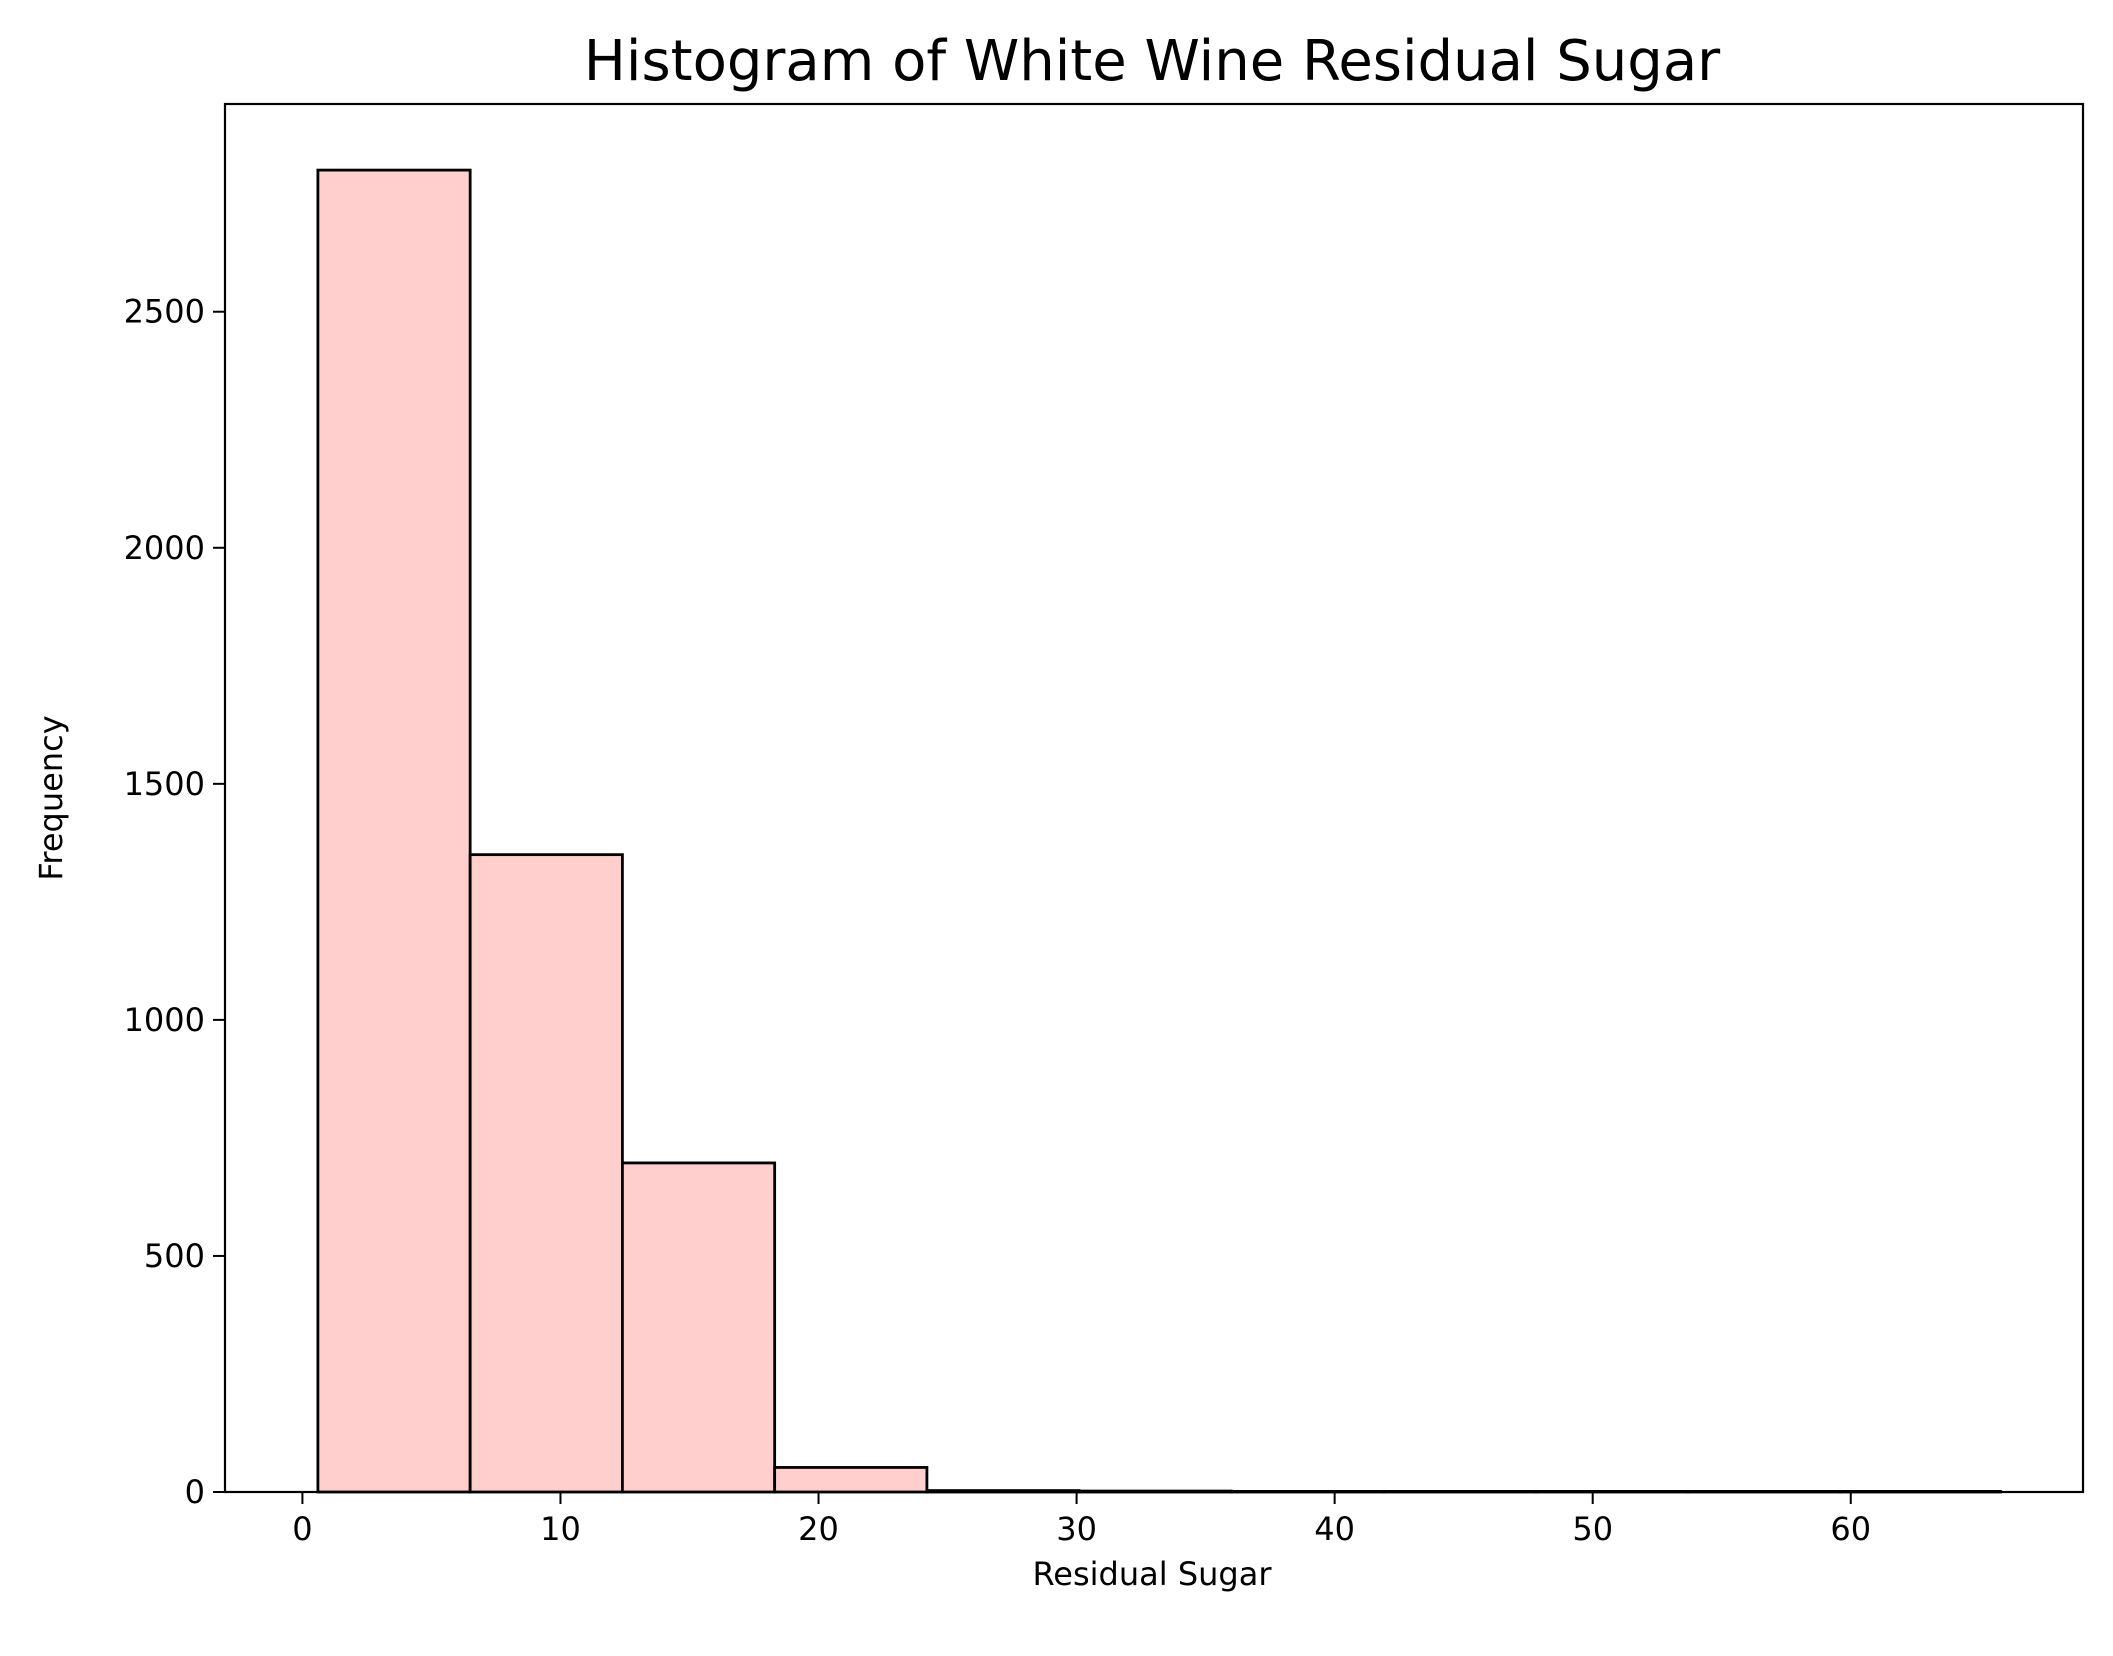  I want to click on x-tick-label: 50, so click(1592, 1529).